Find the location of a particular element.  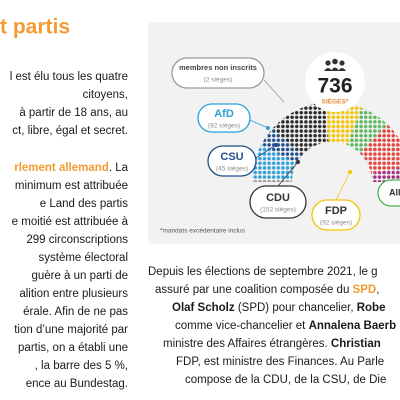

label-name: membres non inscrits is located at coordinates (218, 67).